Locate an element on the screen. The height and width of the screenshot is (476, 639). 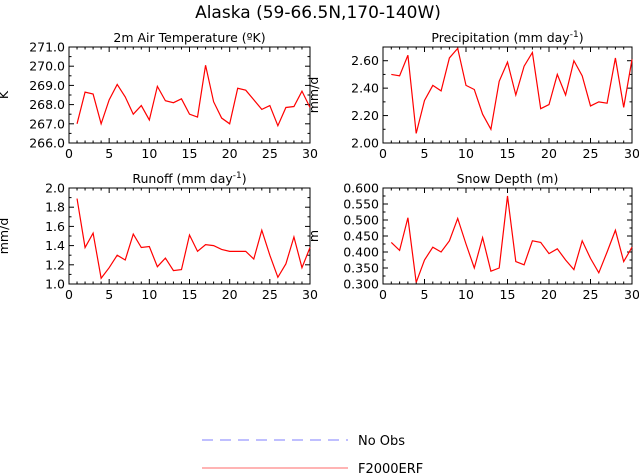
y-tick-label: 0.550 is located at coordinates (361, 204).